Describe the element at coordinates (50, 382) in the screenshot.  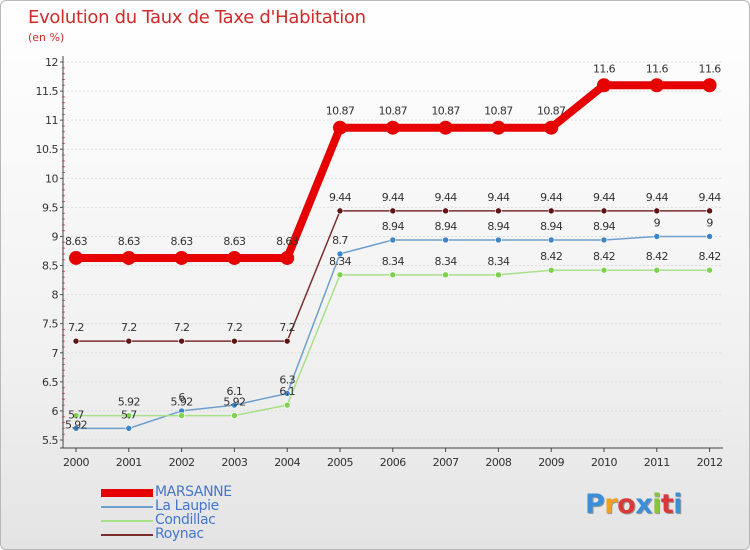
I see `y-tick-label: 6.5` at that location.